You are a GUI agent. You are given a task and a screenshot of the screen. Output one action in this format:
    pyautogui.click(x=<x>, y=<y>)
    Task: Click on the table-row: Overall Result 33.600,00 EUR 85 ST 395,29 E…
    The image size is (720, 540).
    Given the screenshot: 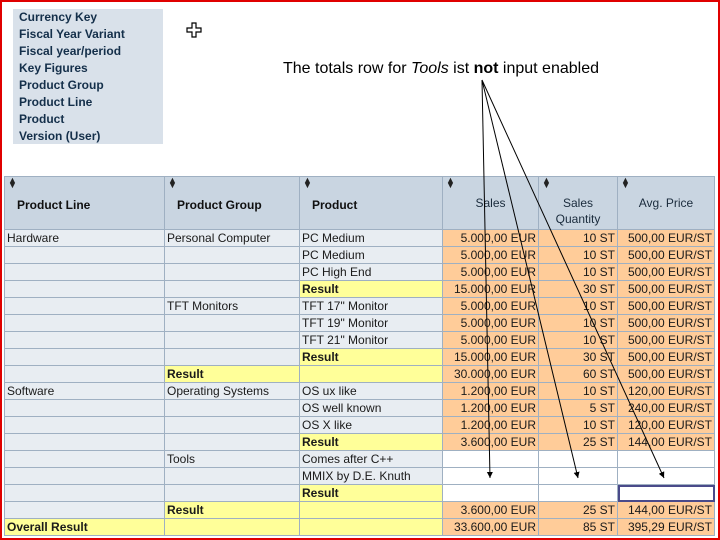 What is the action you would take?
    pyautogui.click(x=359, y=527)
    